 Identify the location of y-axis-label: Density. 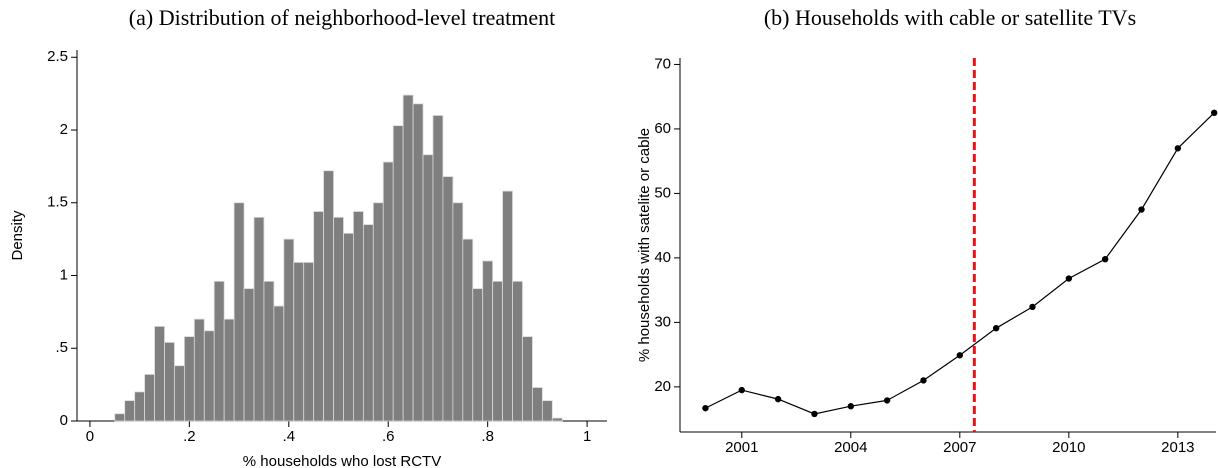
(17, 235).